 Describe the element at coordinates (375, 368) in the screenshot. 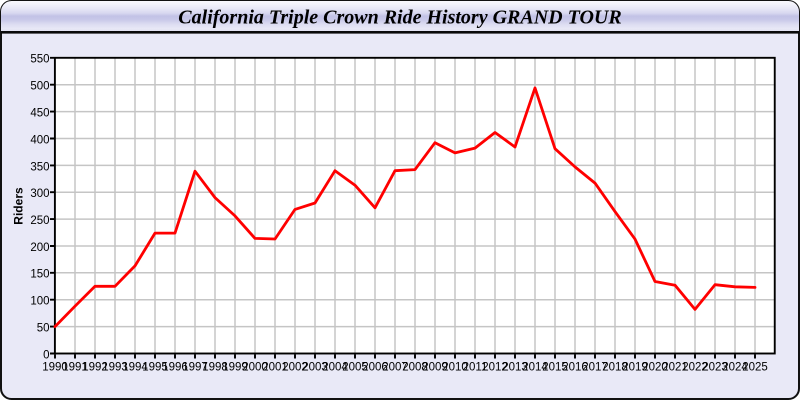

I see `svg-text: 2006` at that location.